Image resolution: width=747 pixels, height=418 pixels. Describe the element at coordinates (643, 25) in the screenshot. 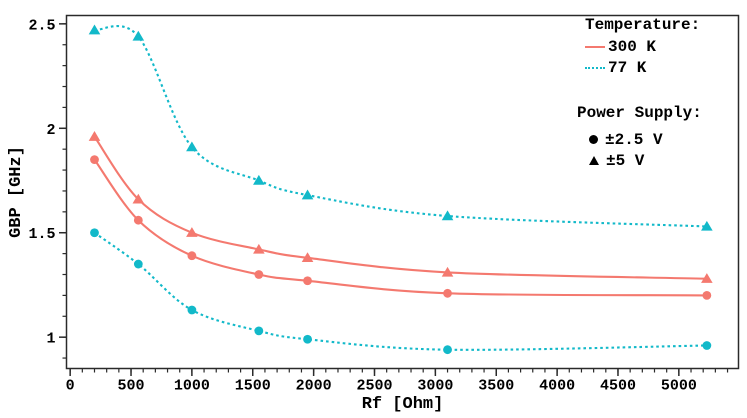

I see `legend-temperature-title: Temperature:` at that location.